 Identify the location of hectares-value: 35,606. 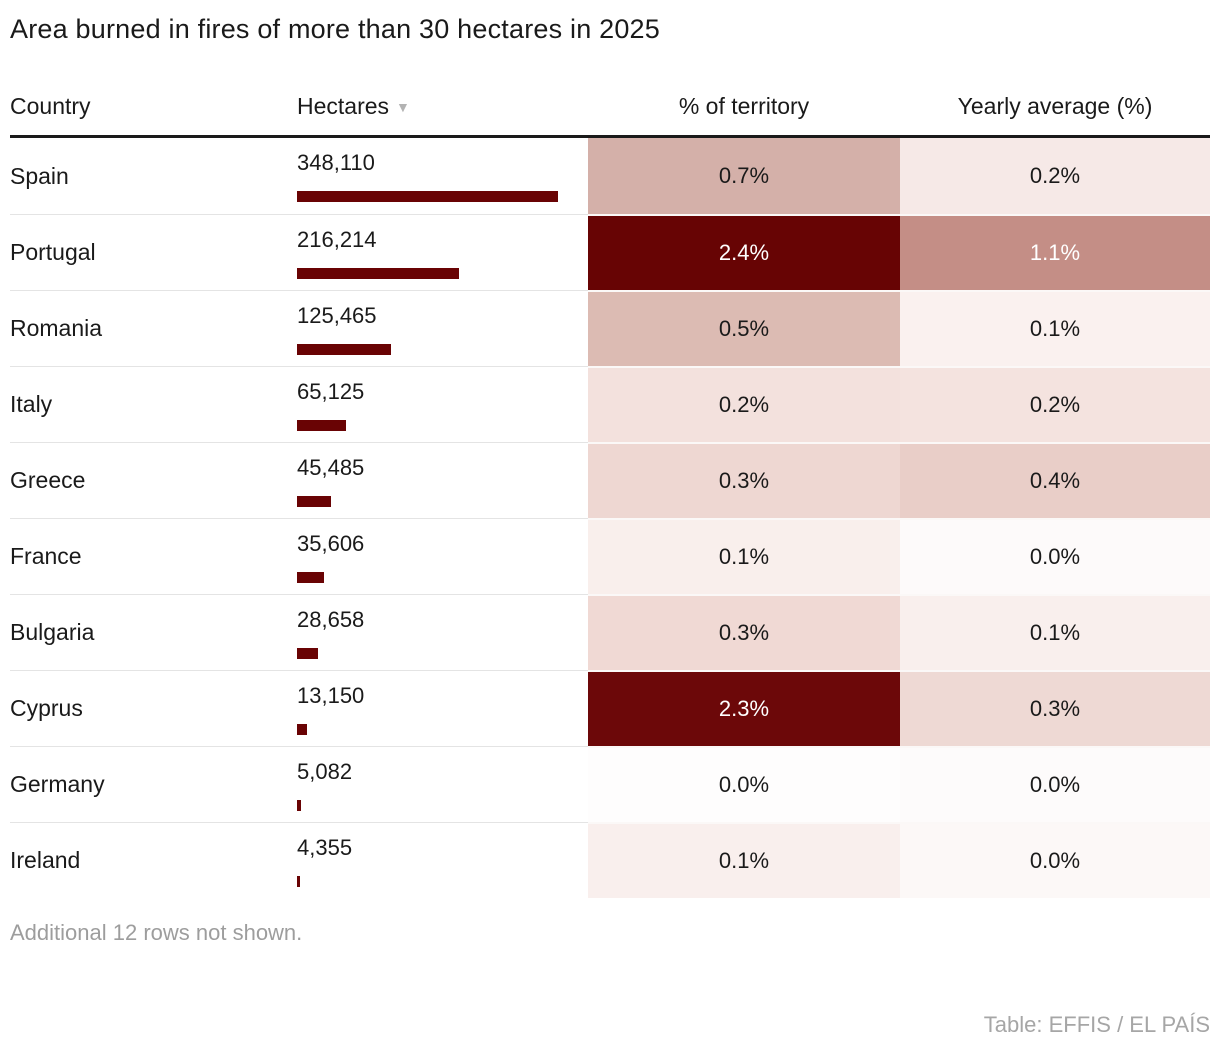
(331, 543).